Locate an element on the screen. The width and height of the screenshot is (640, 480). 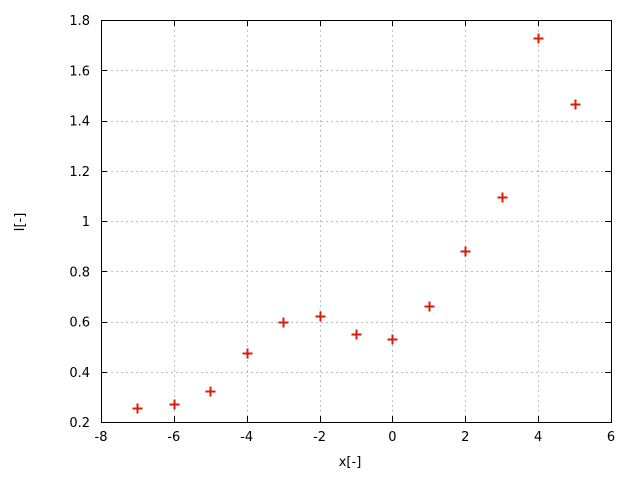
y-tick-label: 1.4 is located at coordinates (79, 122).